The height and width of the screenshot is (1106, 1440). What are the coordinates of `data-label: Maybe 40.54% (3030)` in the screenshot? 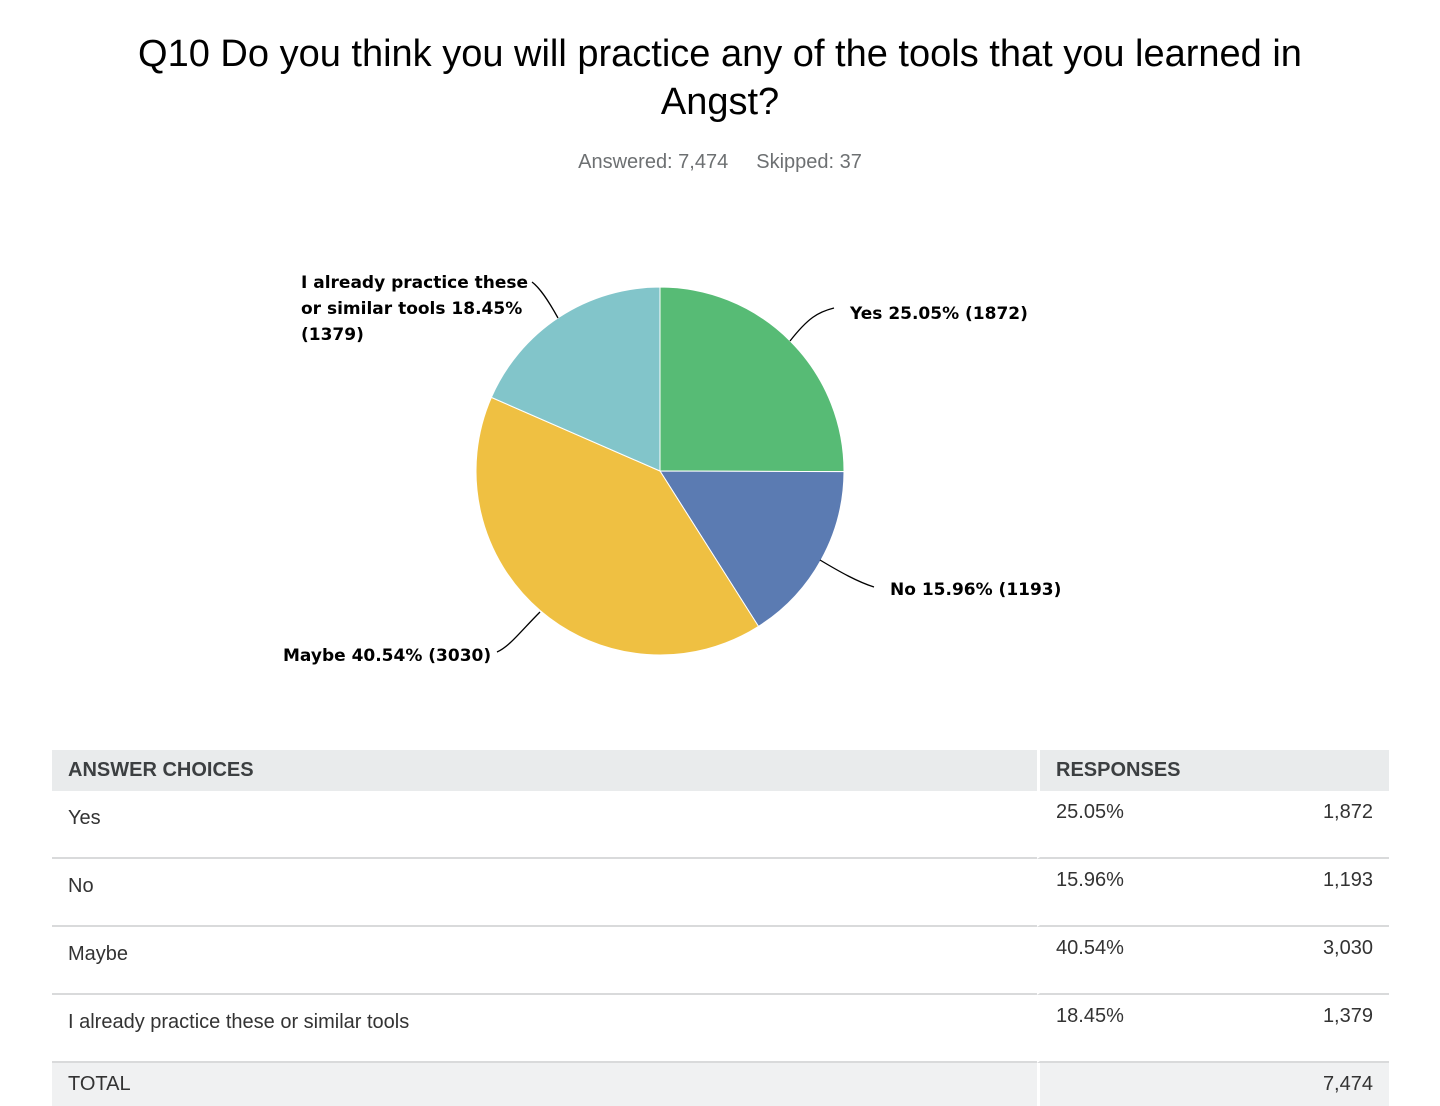 It's located at (387, 656).